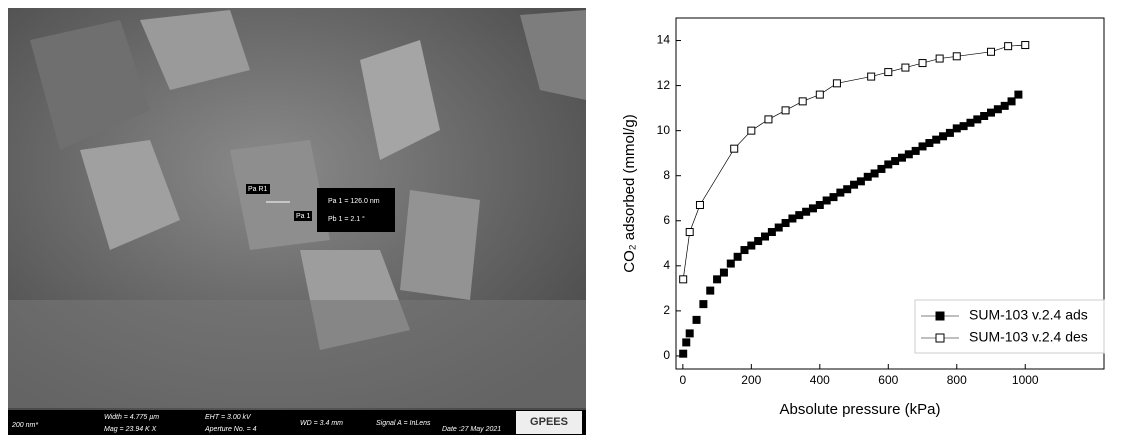  I want to click on sem-label: Pa R1, so click(258, 189).